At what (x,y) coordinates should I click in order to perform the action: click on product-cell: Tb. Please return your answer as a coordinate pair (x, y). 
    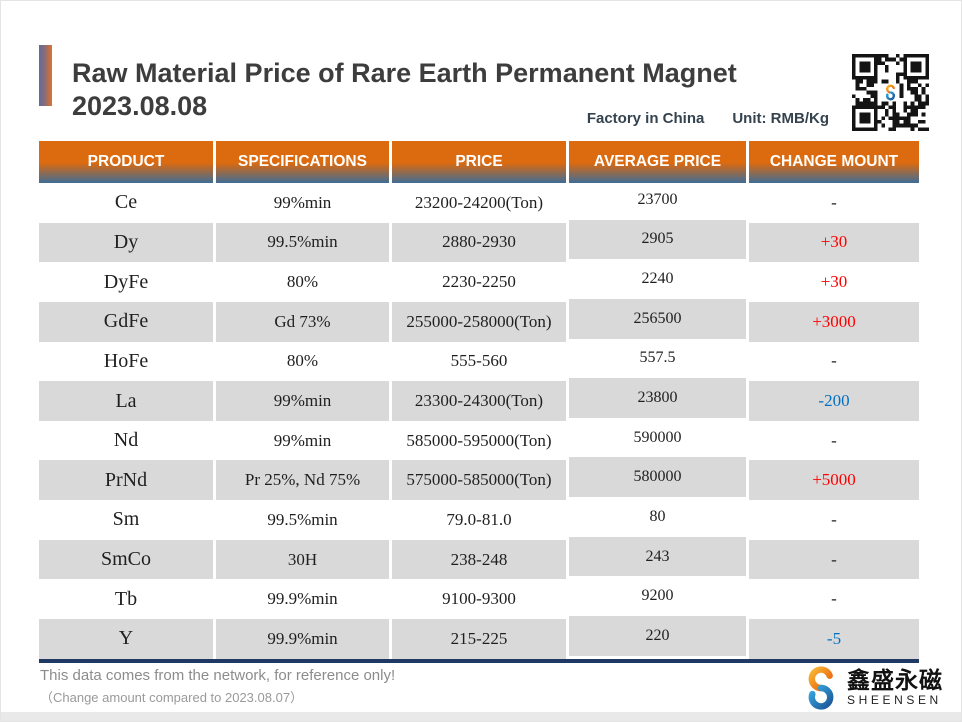
    Looking at the image, I should click on (126, 598).